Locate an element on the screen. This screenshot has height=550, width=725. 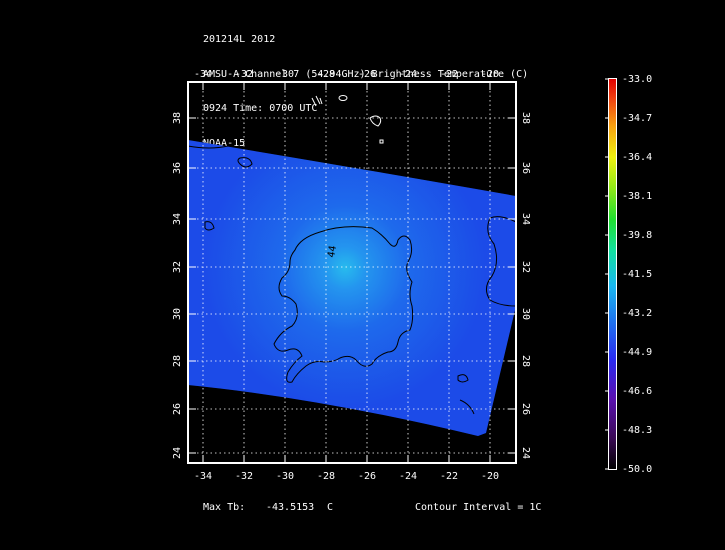
max-tb-value: -43.5153 is located at coordinates (290, 507).